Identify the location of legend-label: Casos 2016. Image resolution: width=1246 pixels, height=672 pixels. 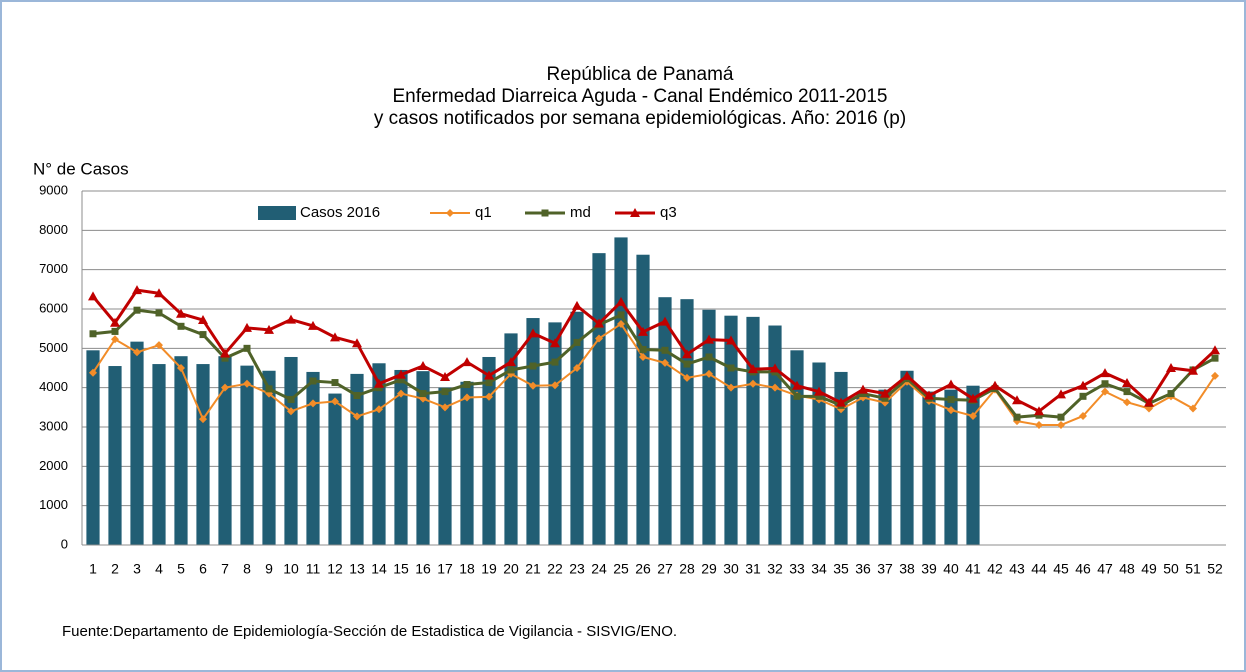
(340, 212).